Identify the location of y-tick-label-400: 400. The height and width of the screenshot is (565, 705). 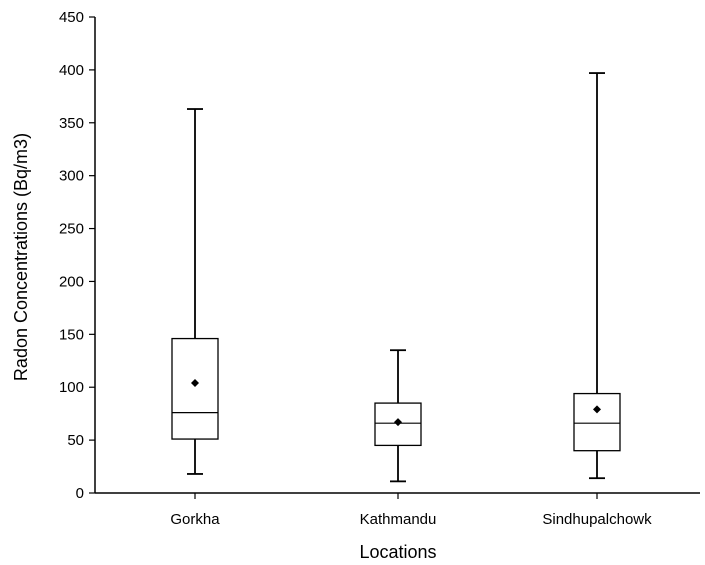
(71, 70).